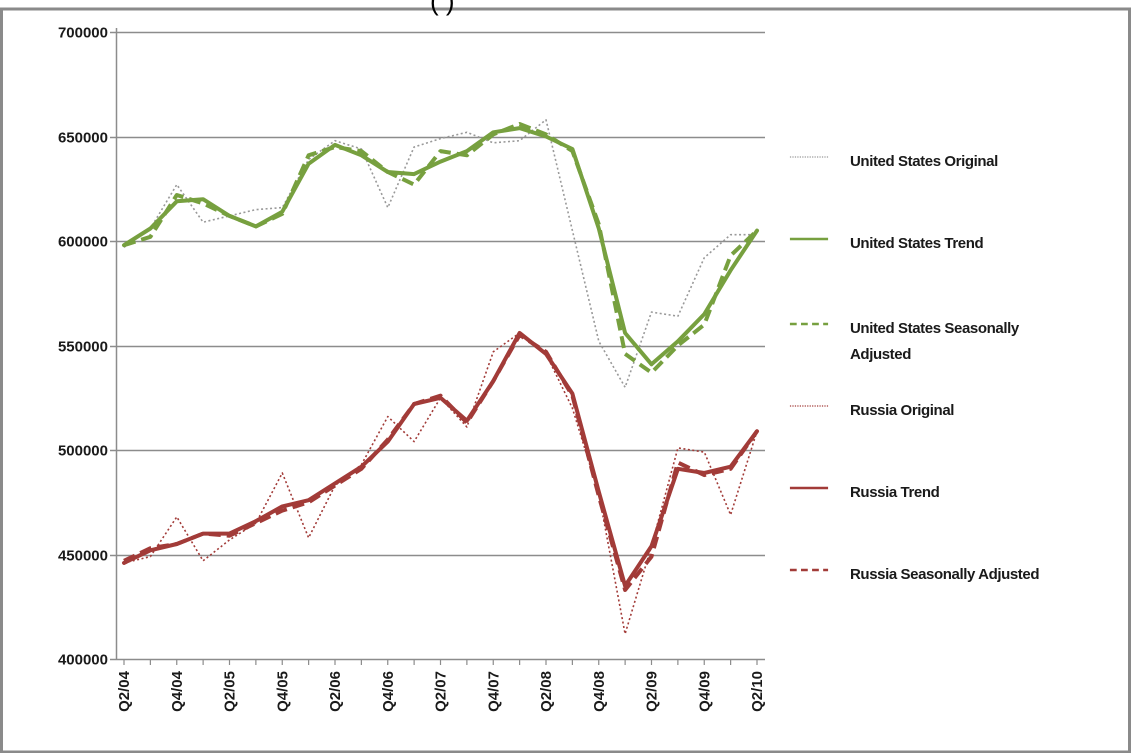 This screenshot has width=1131, height=753. Describe the element at coordinates (757, 691) in the screenshot. I see `x-tick-label: Q2/10` at that location.